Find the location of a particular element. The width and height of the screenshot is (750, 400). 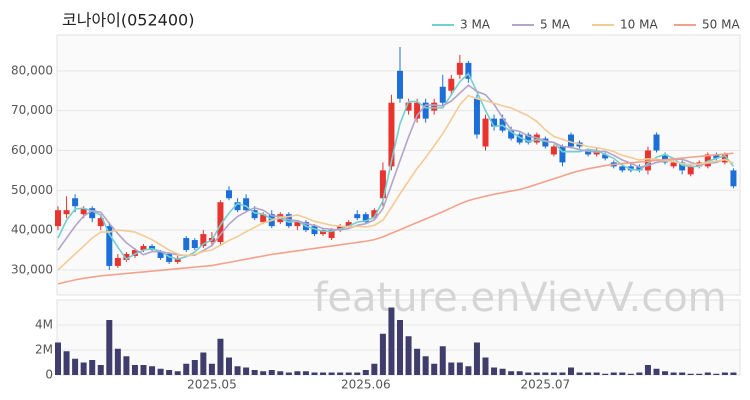

y-tick-label: 2M is located at coordinates (44, 350).